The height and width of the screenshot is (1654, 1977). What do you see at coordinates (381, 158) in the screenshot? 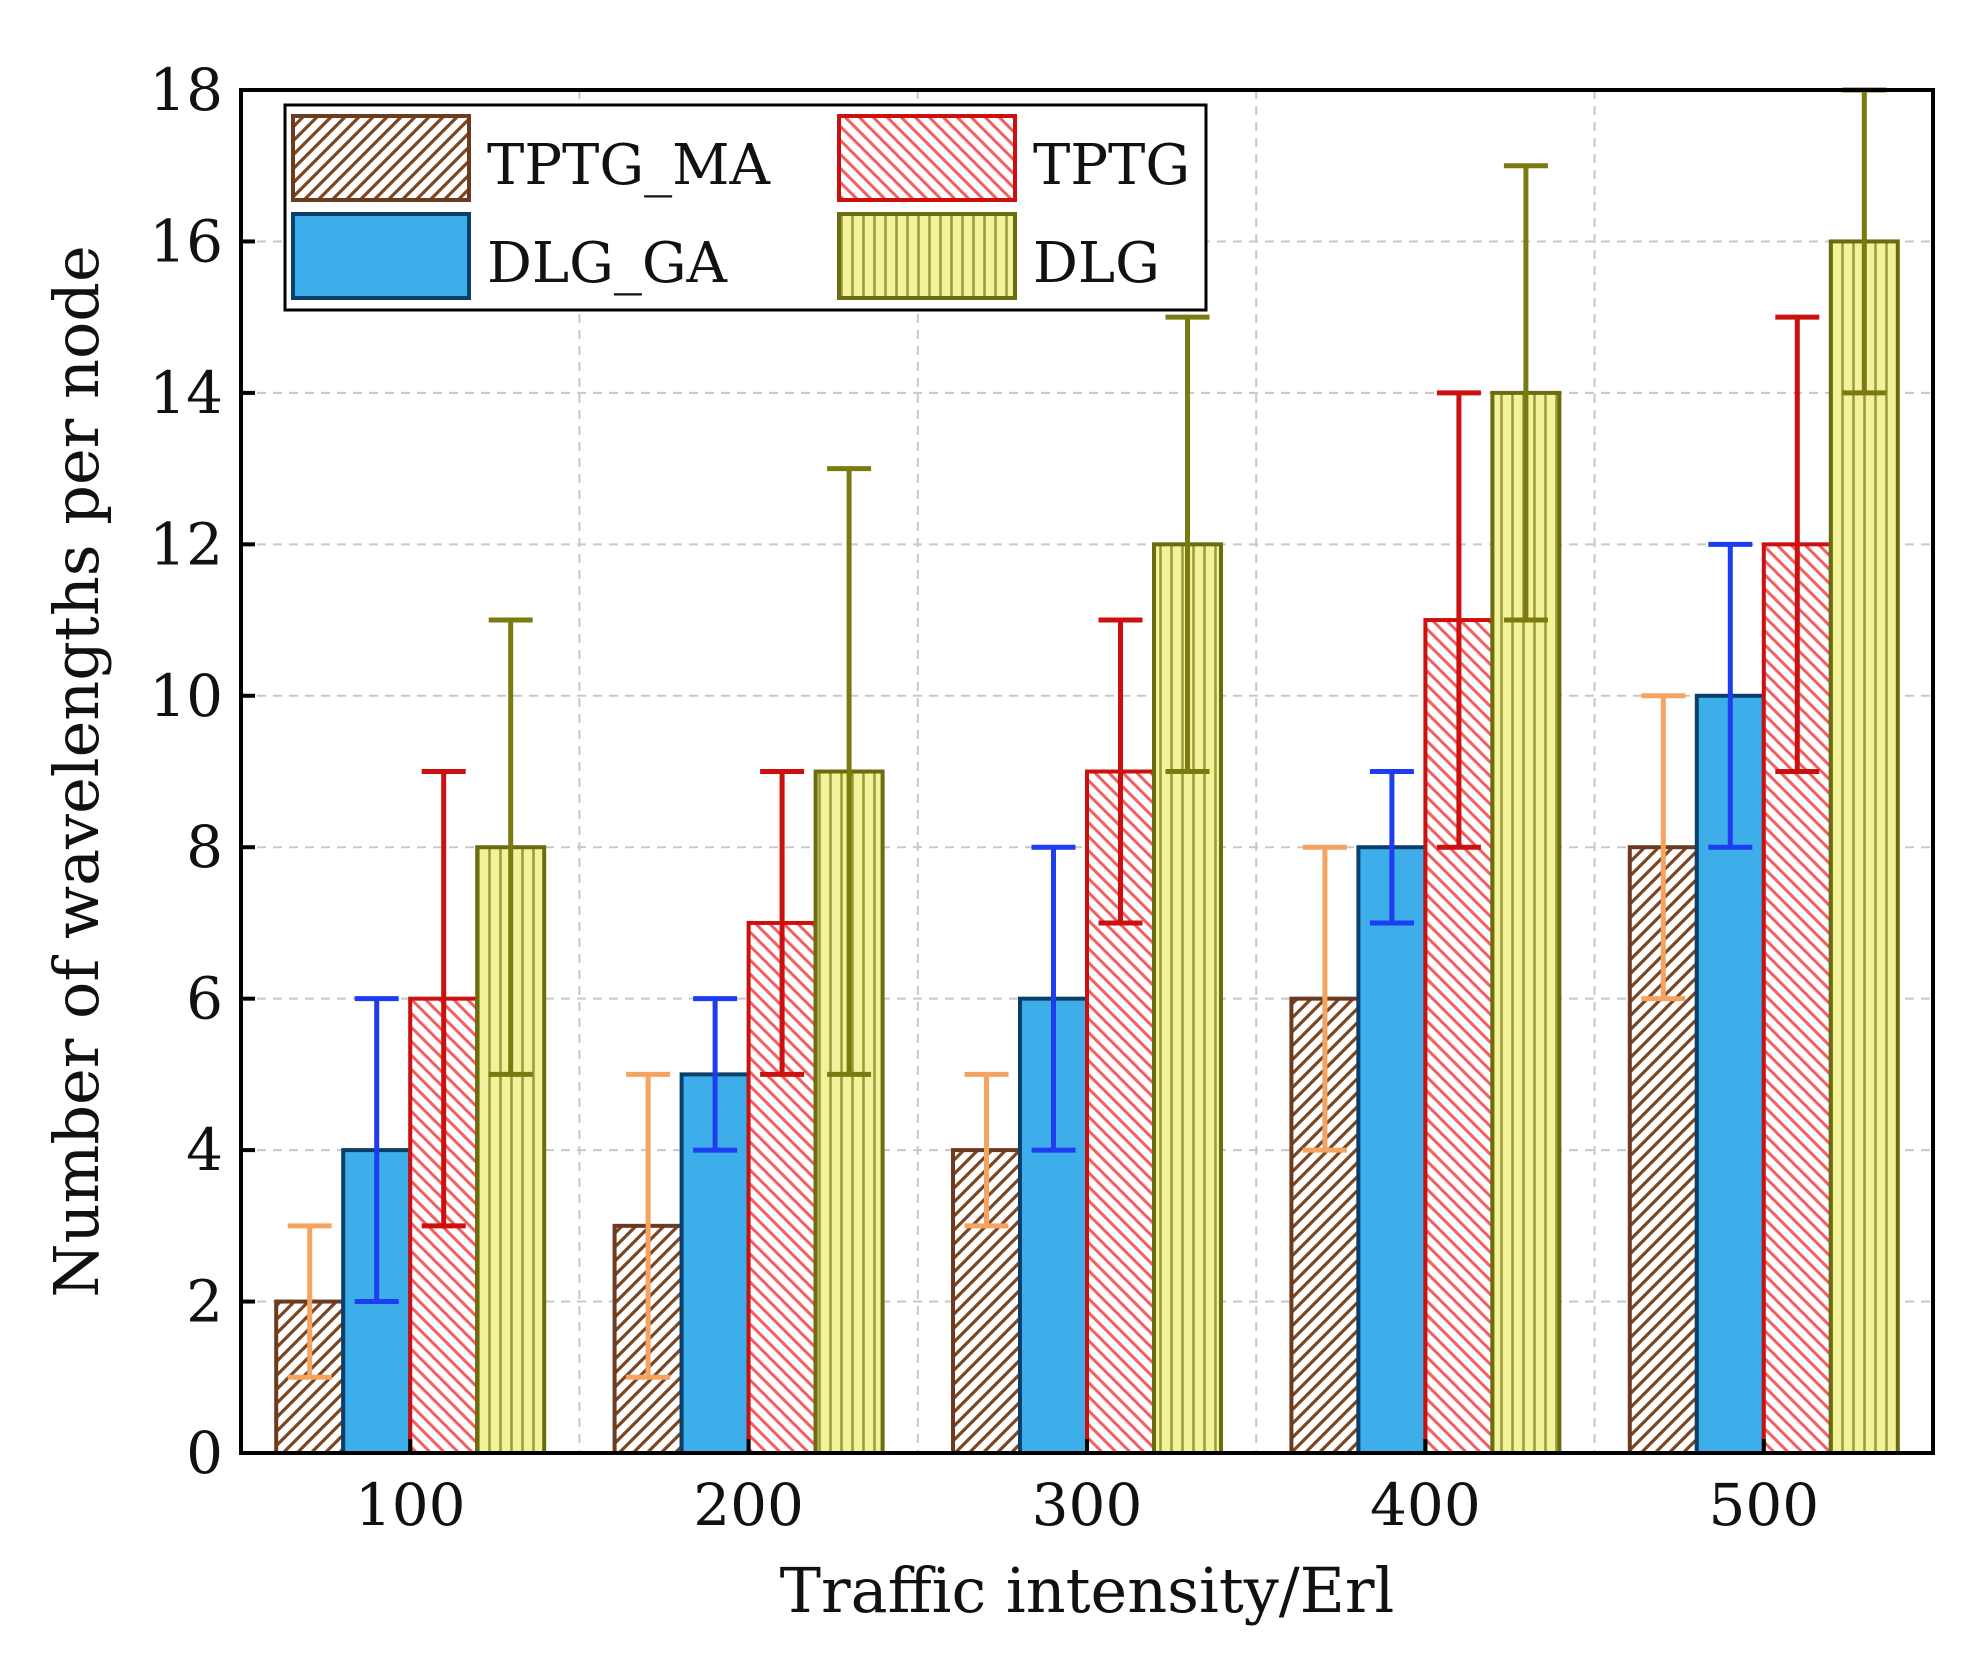
I see `legend-swatch-TPTG_MA` at bounding box center [381, 158].